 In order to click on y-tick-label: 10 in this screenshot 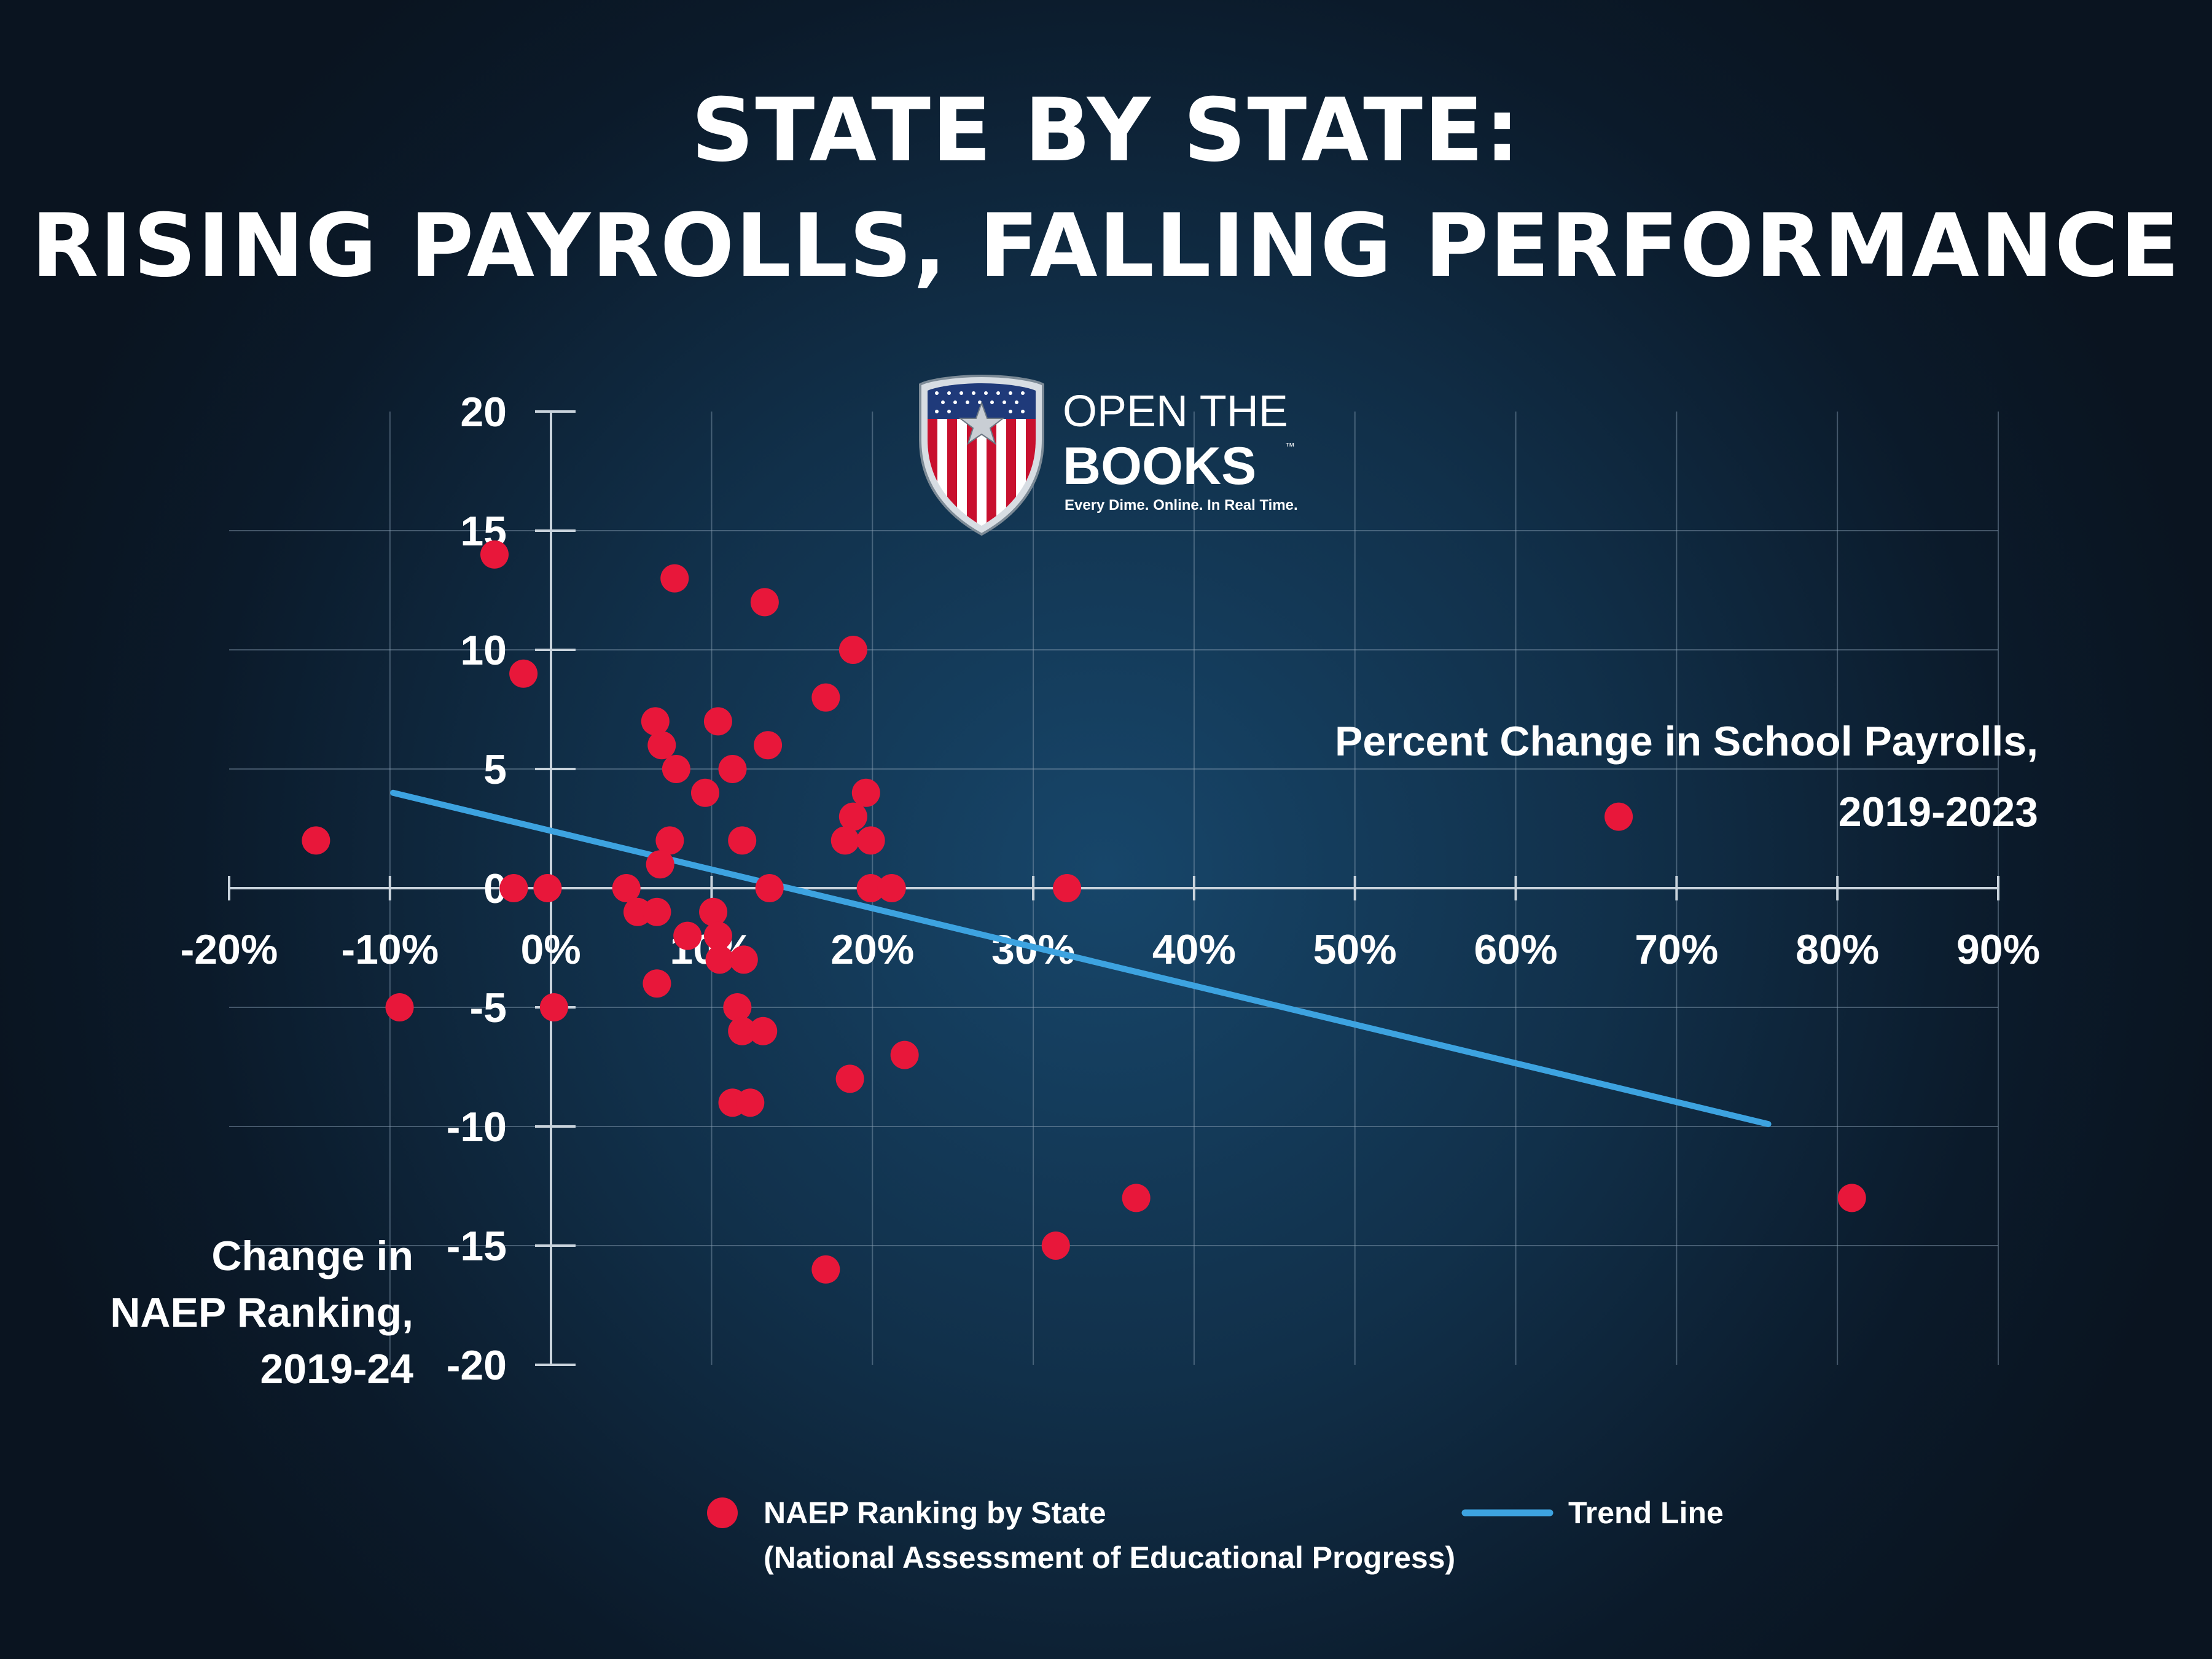, I will do `click(484, 650)`.